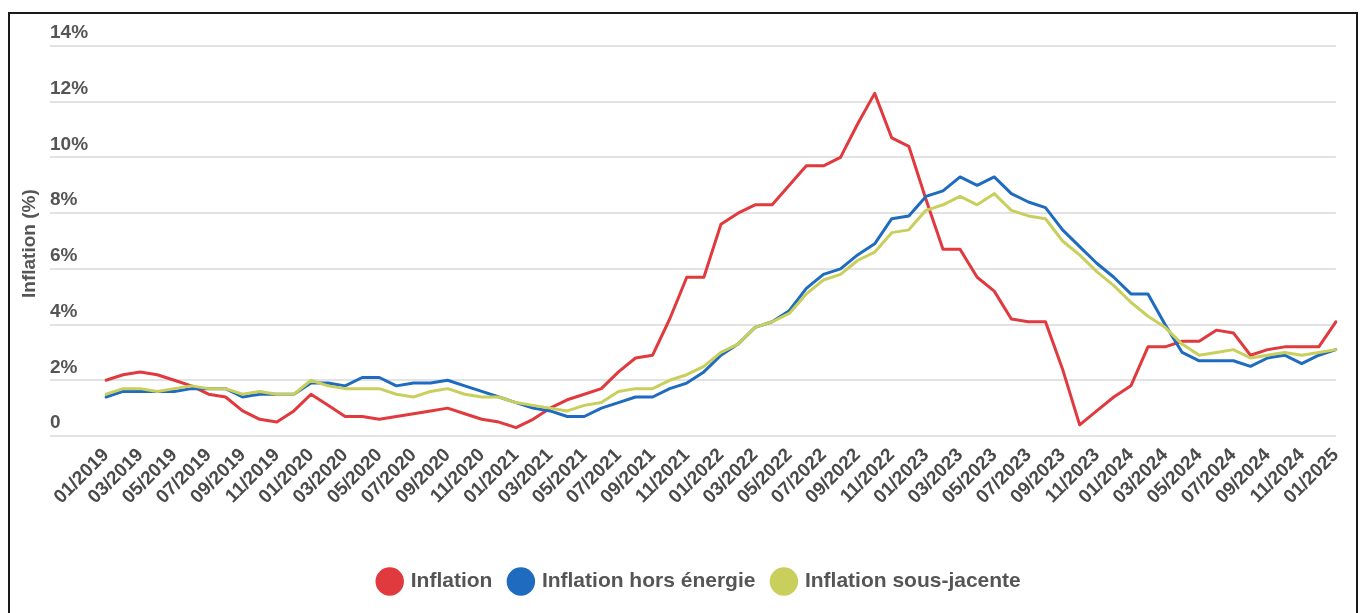  Describe the element at coordinates (648, 580) in the screenshot. I see `legend-label: Inflation hors énergie` at that location.